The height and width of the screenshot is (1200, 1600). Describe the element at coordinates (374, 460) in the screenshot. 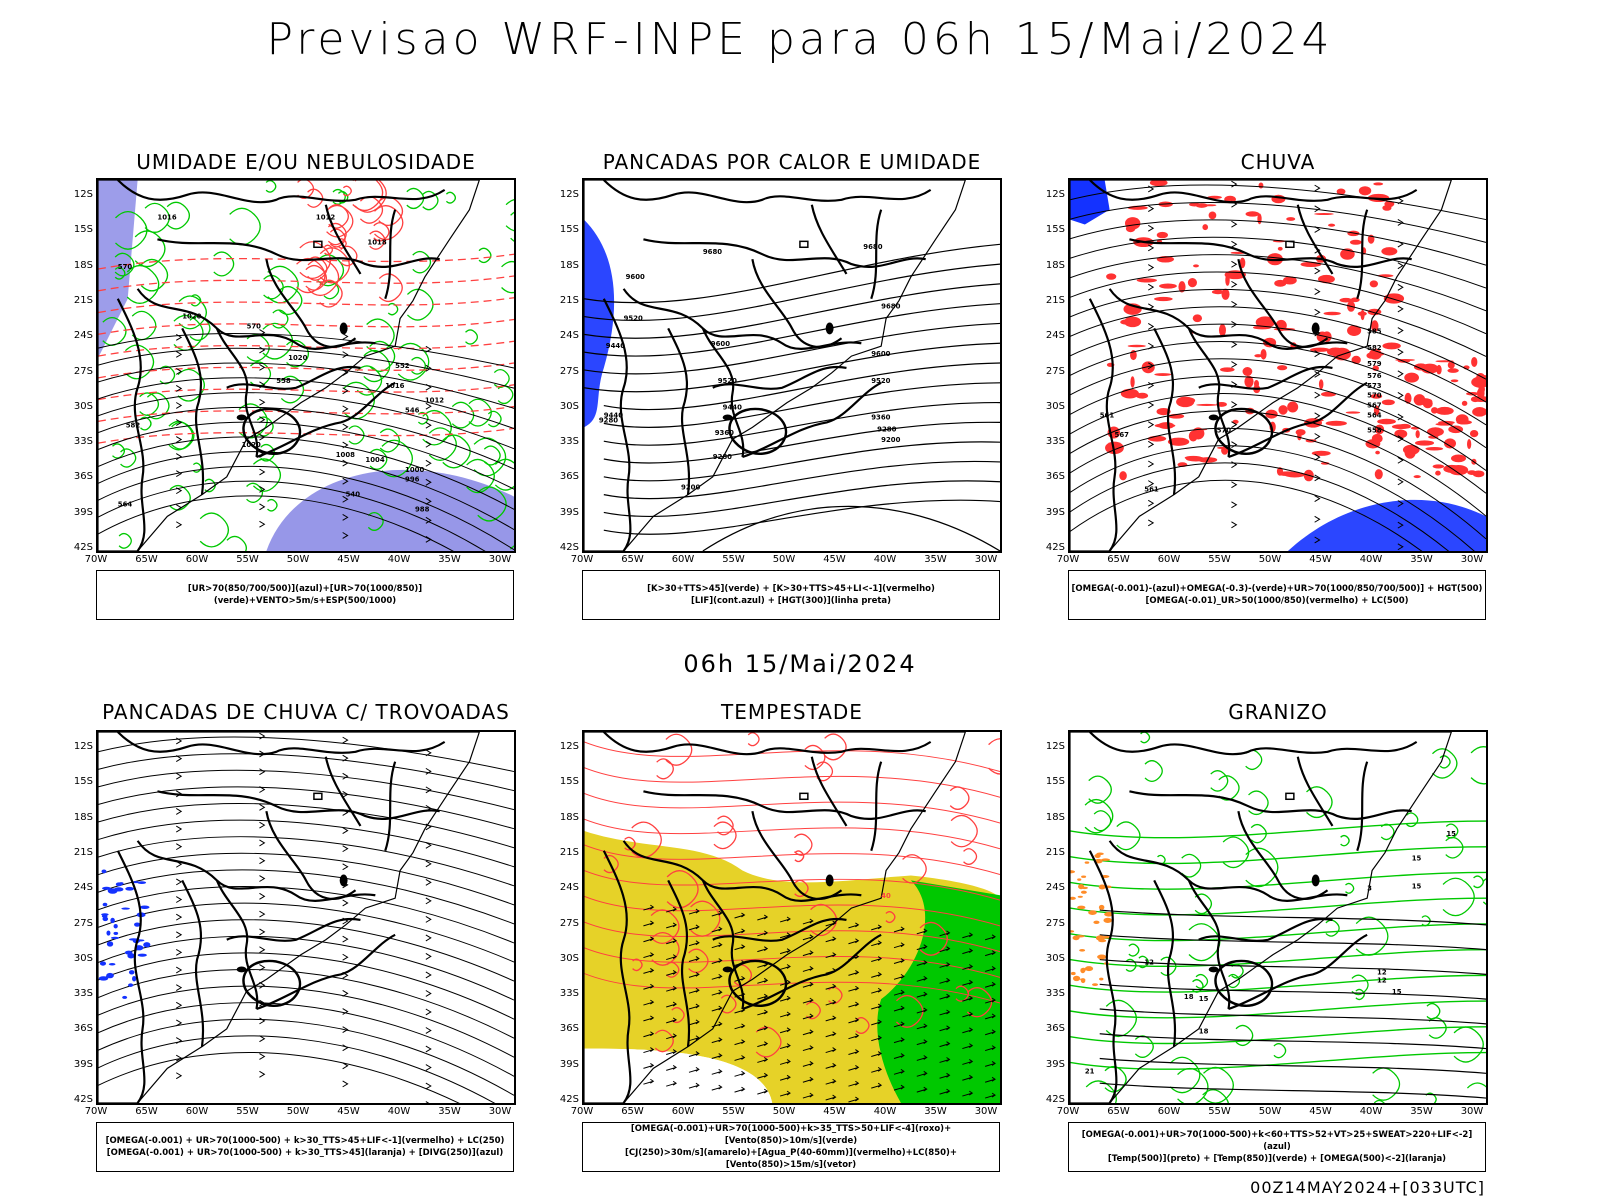

I see `contour-label: 1004` at that location.